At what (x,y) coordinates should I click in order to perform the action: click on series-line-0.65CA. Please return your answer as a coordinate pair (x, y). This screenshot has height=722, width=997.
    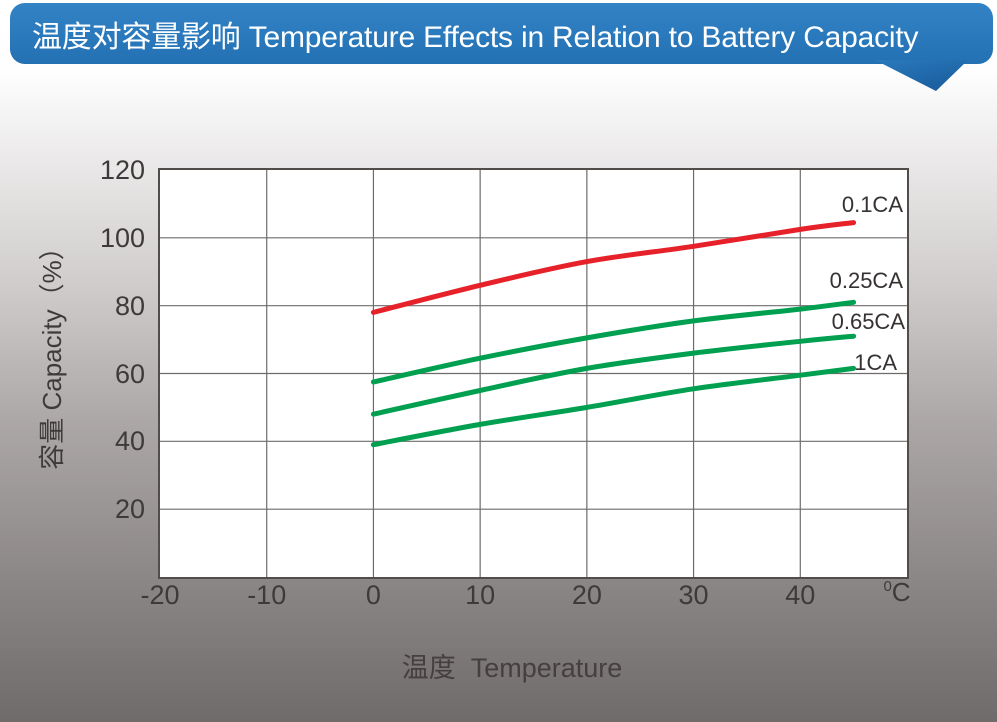
    Looking at the image, I should click on (613, 375).